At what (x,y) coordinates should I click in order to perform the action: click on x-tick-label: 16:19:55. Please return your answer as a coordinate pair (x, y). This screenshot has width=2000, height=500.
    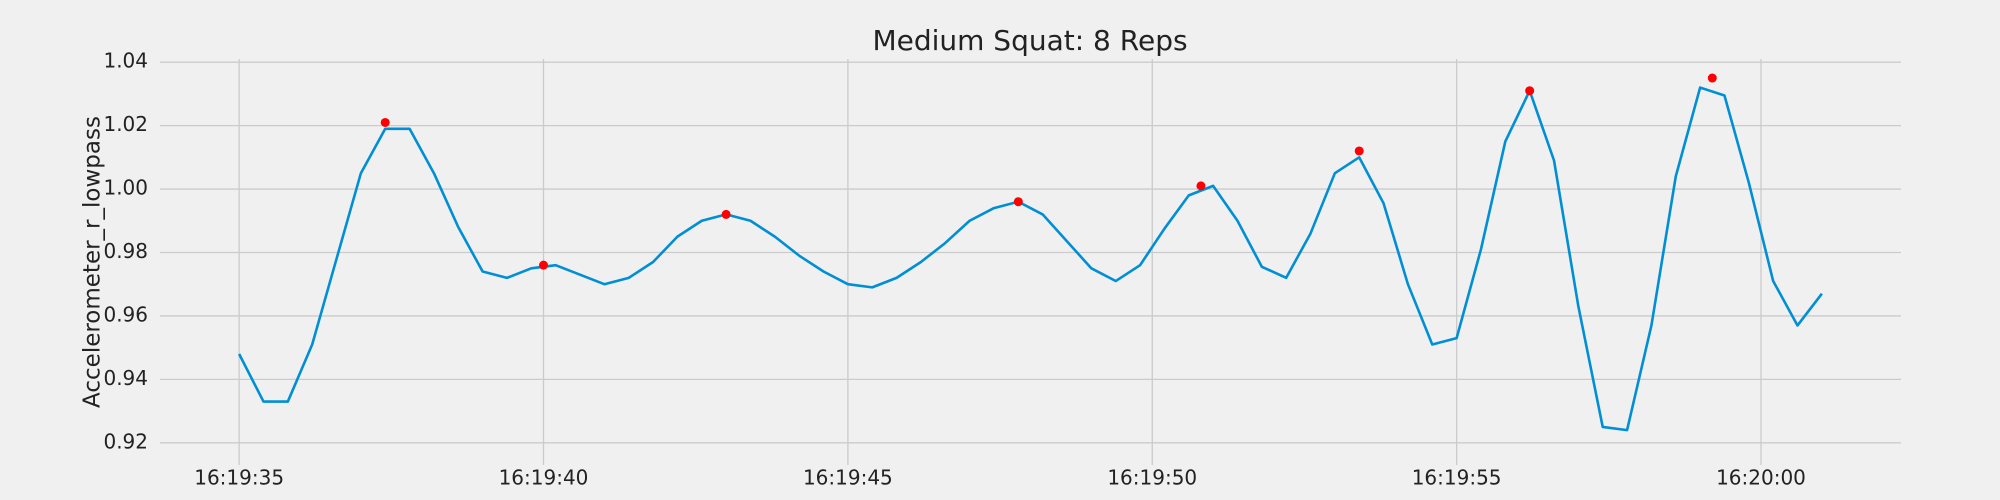
    Looking at the image, I should click on (1457, 478).